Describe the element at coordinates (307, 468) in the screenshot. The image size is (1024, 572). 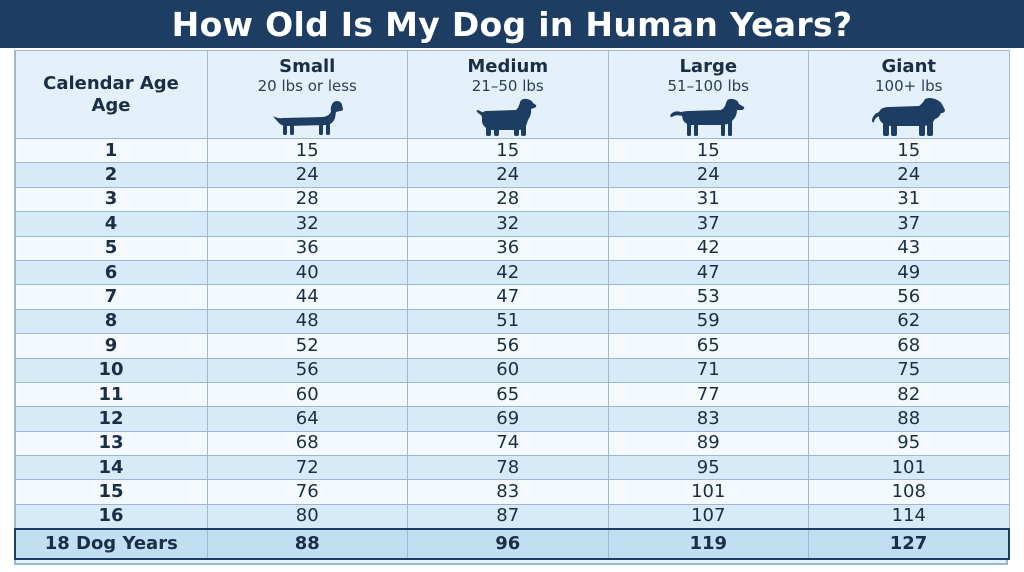
I see `human-years-small: 72` at that location.